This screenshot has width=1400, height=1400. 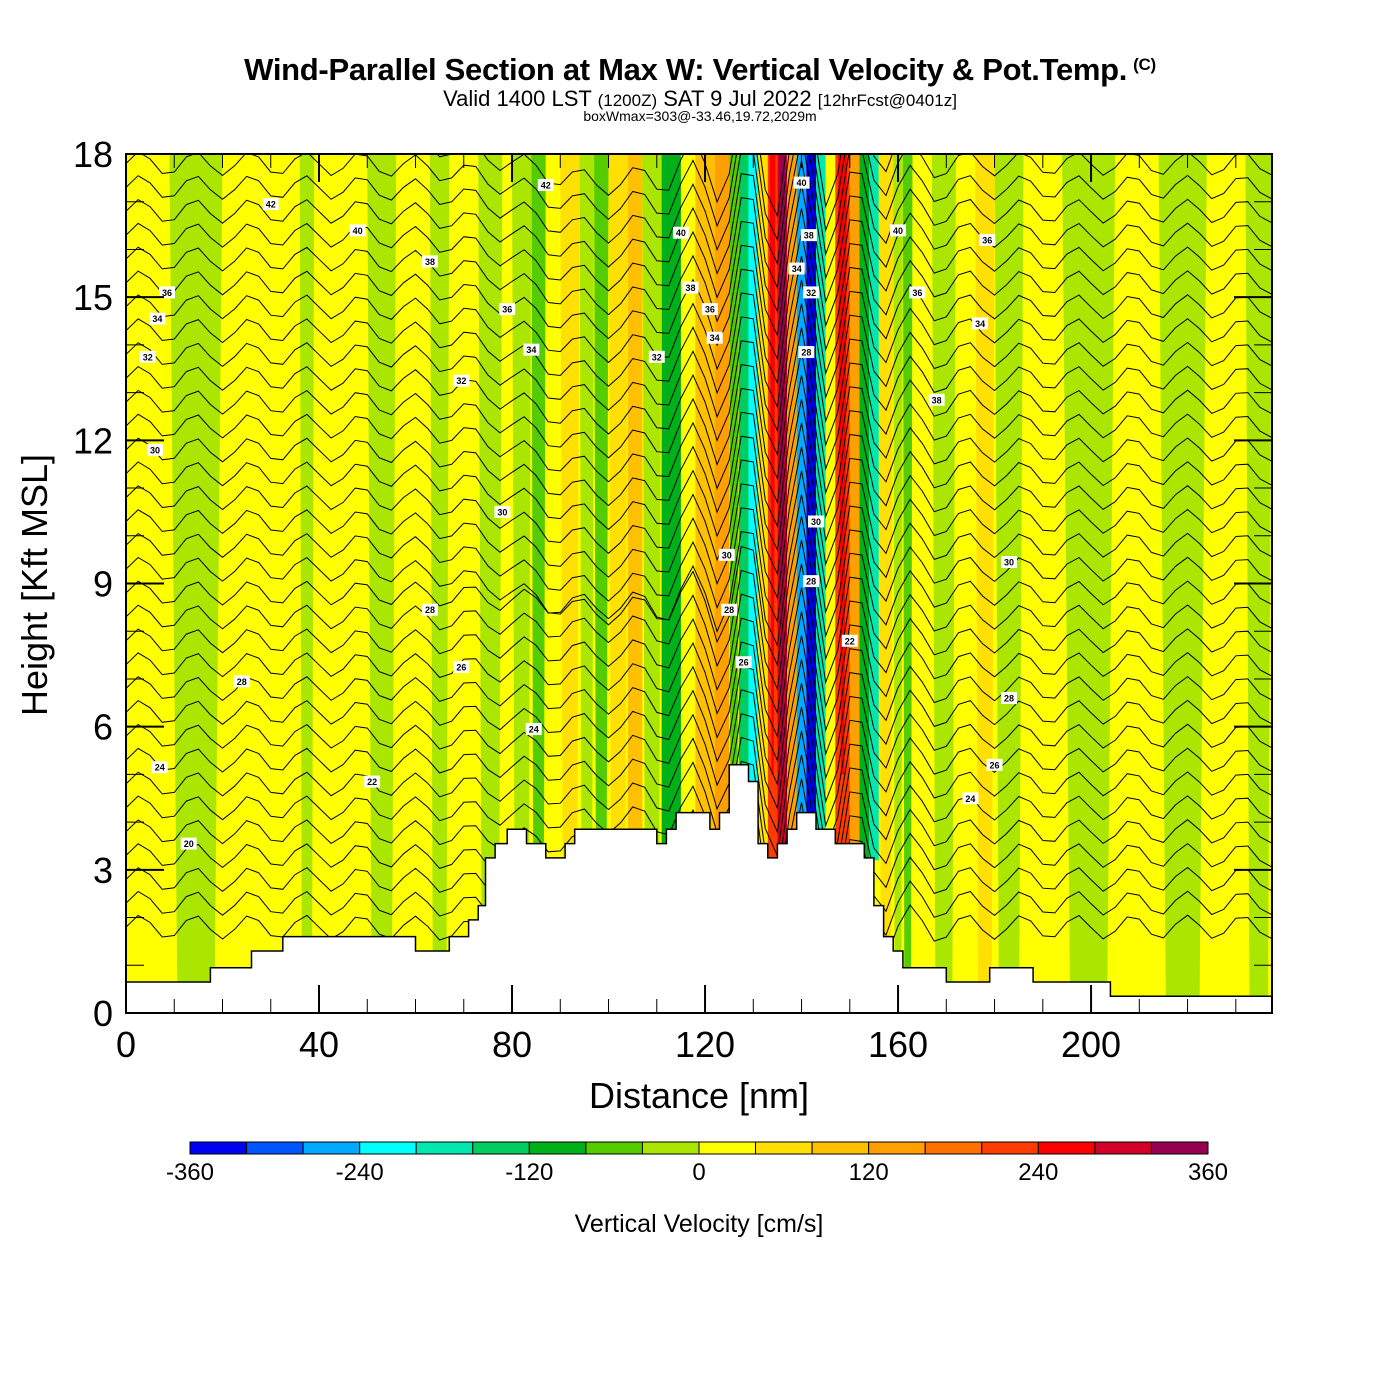 I want to click on contour-label: 20, so click(x=188, y=843).